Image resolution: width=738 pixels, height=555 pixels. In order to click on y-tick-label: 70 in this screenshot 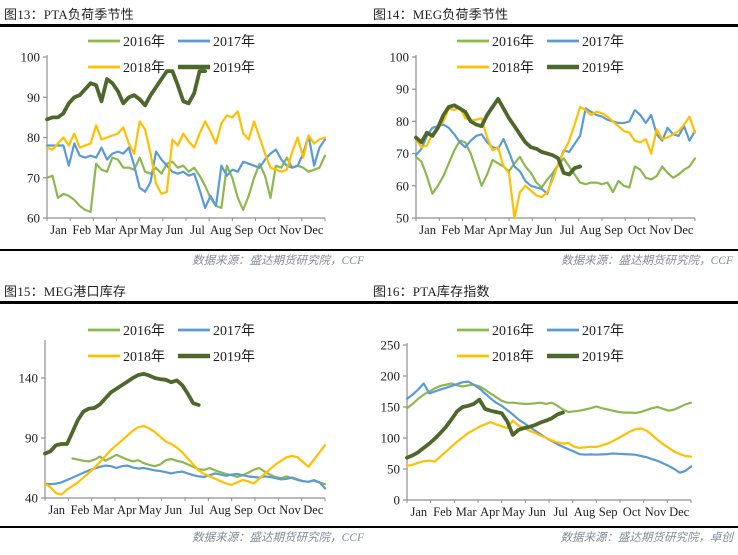, I will do `click(33, 177)`.